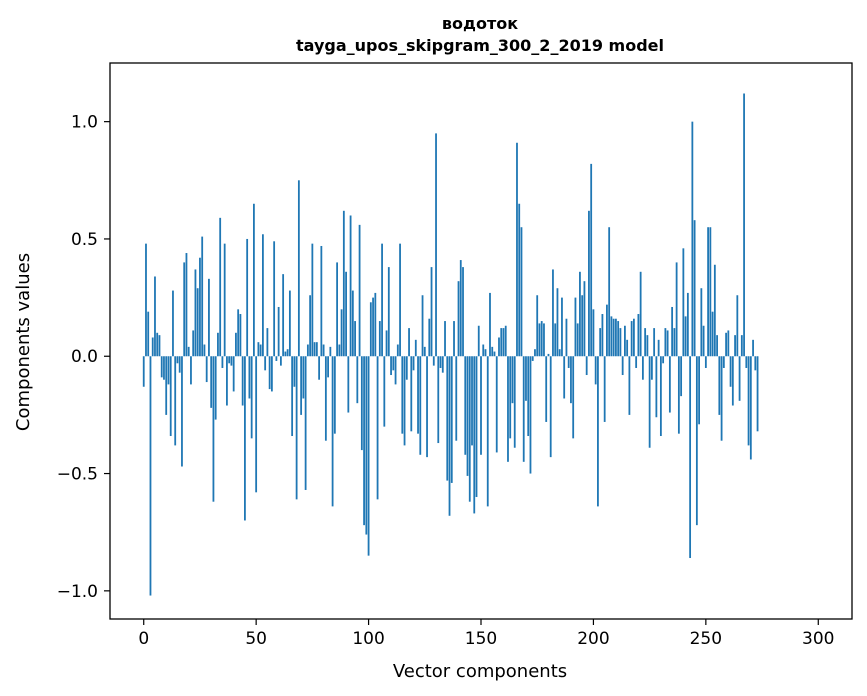  I want to click on y-tick-label: 0.5, so click(84, 240).